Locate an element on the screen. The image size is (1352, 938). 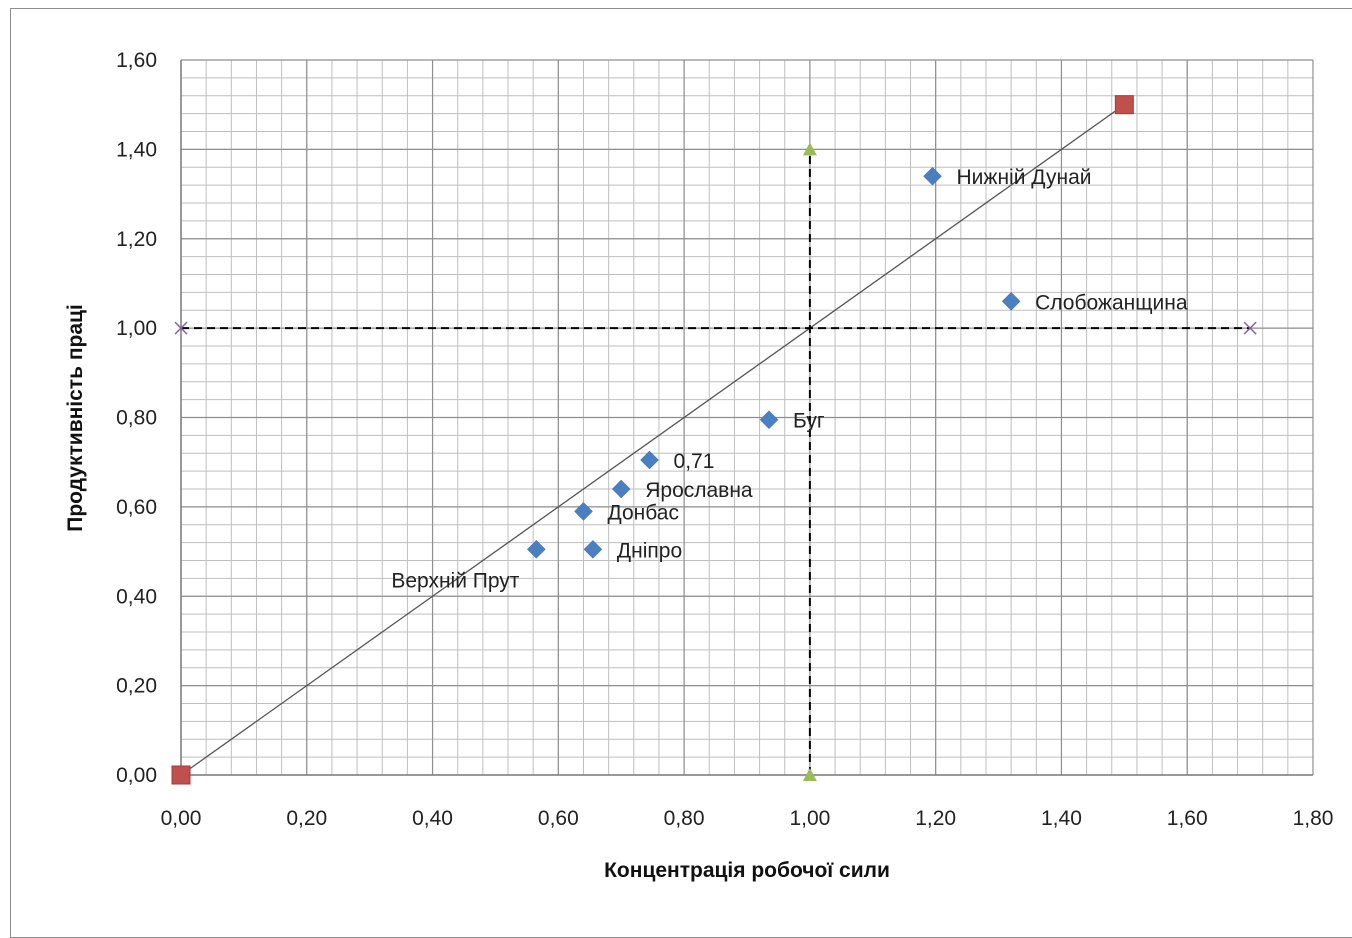
region-label: Нижній Дунай is located at coordinates (1024, 177).